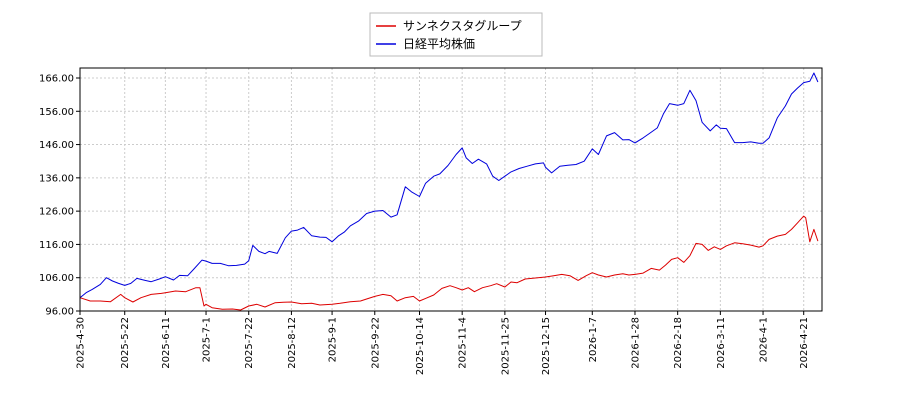 This screenshot has height=400, width=900. I want to click on x-tick-label: 2026-1-28, so click(635, 343).